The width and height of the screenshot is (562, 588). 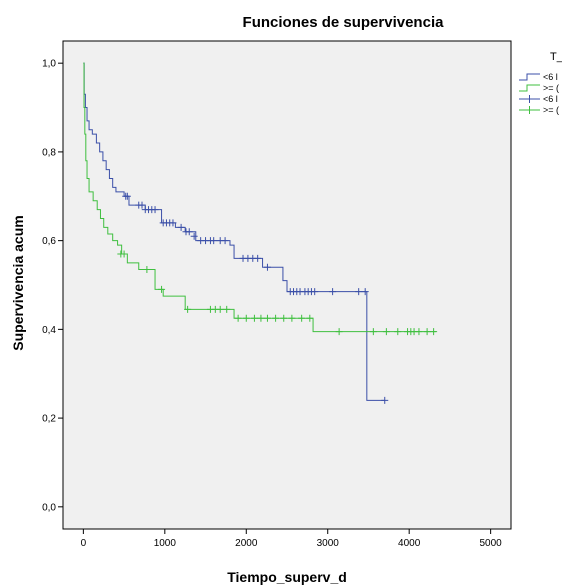 I want to click on x-tick-label: 1000, so click(x=165, y=543).